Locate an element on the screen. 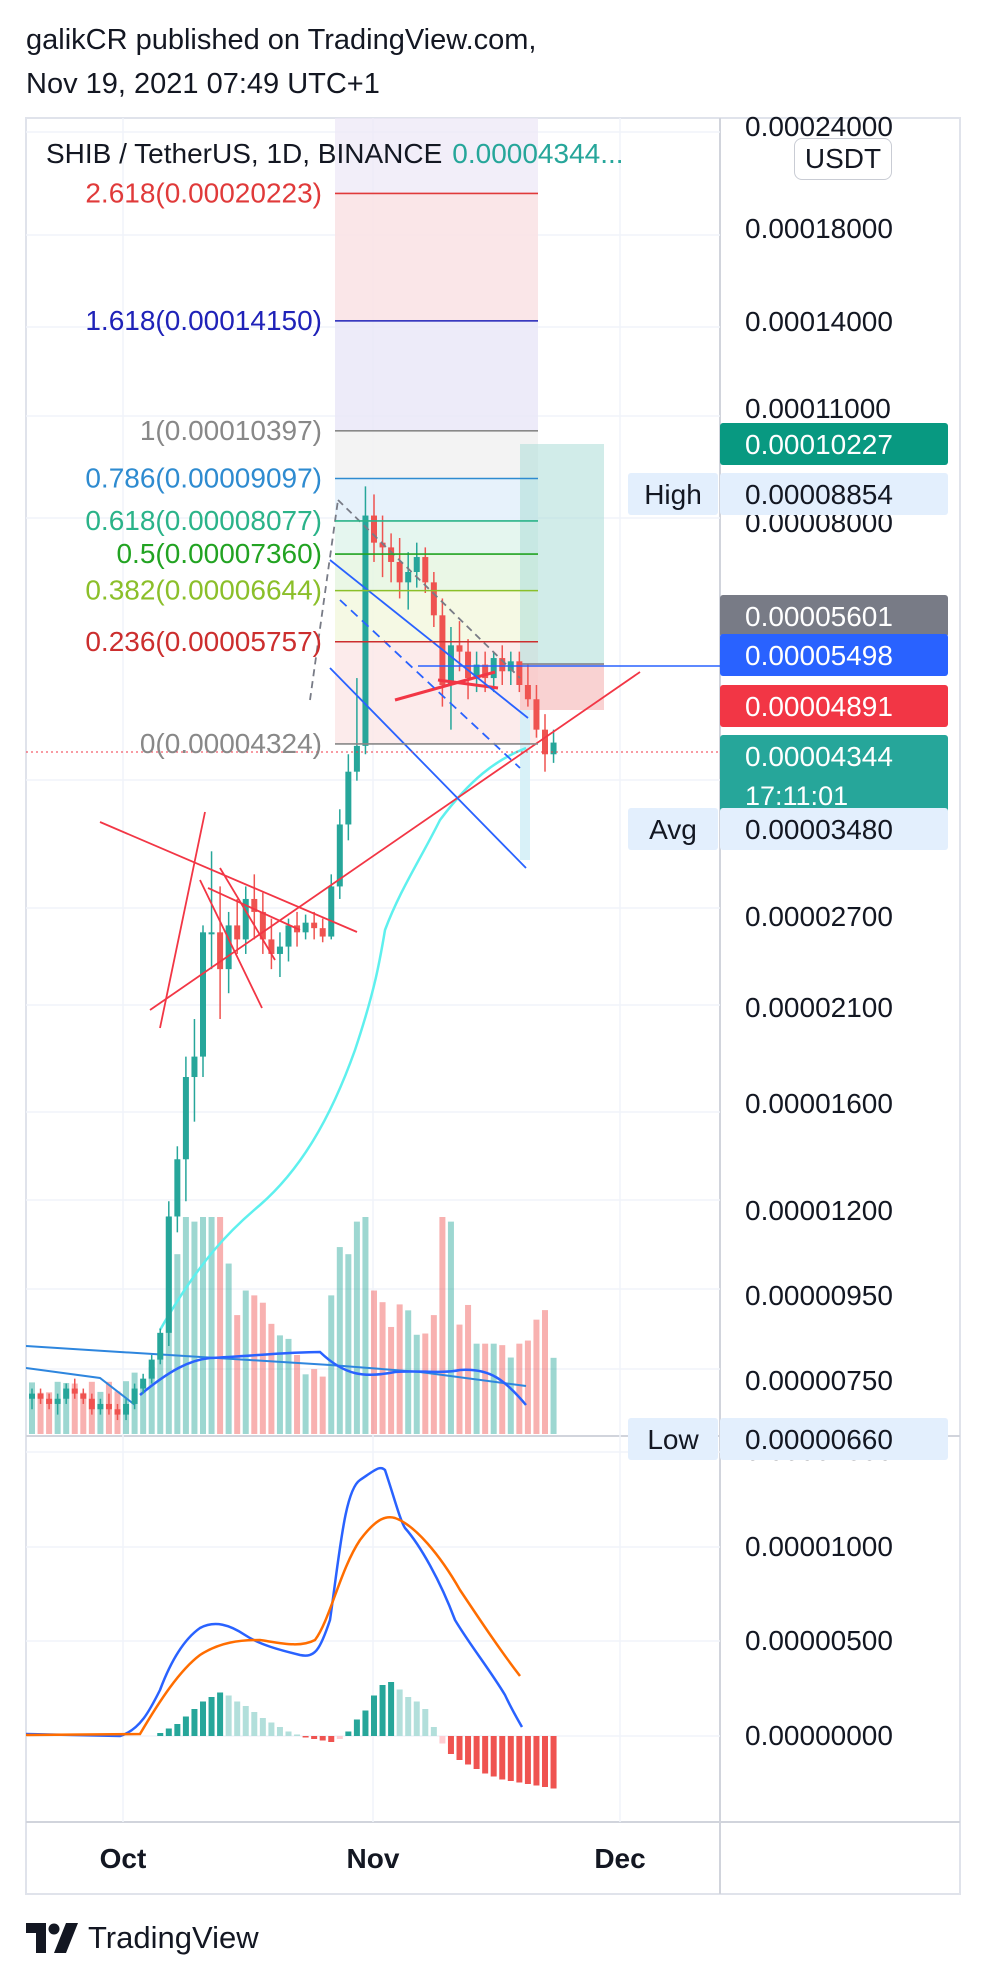 The height and width of the screenshot is (1979, 986). channel-upper is located at coordinates (429, 639).